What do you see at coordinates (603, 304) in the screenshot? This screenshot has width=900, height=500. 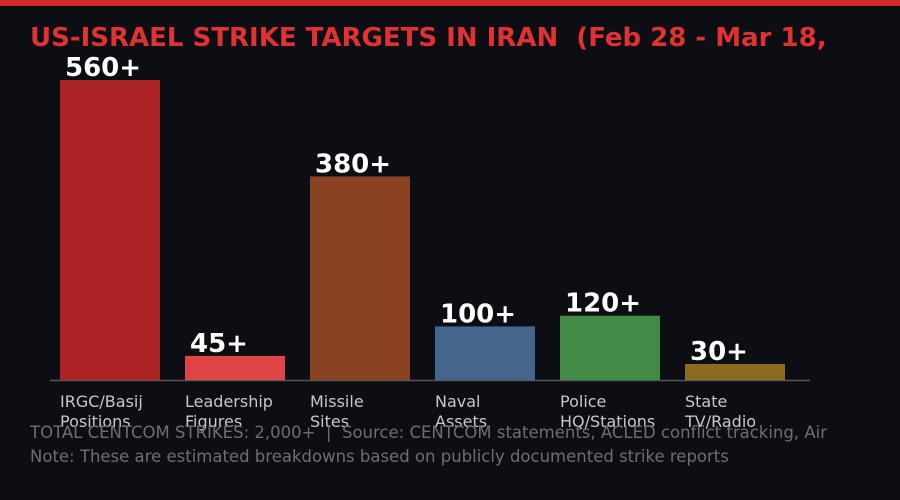 I see `value-label: 120+` at bounding box center [603, 304].